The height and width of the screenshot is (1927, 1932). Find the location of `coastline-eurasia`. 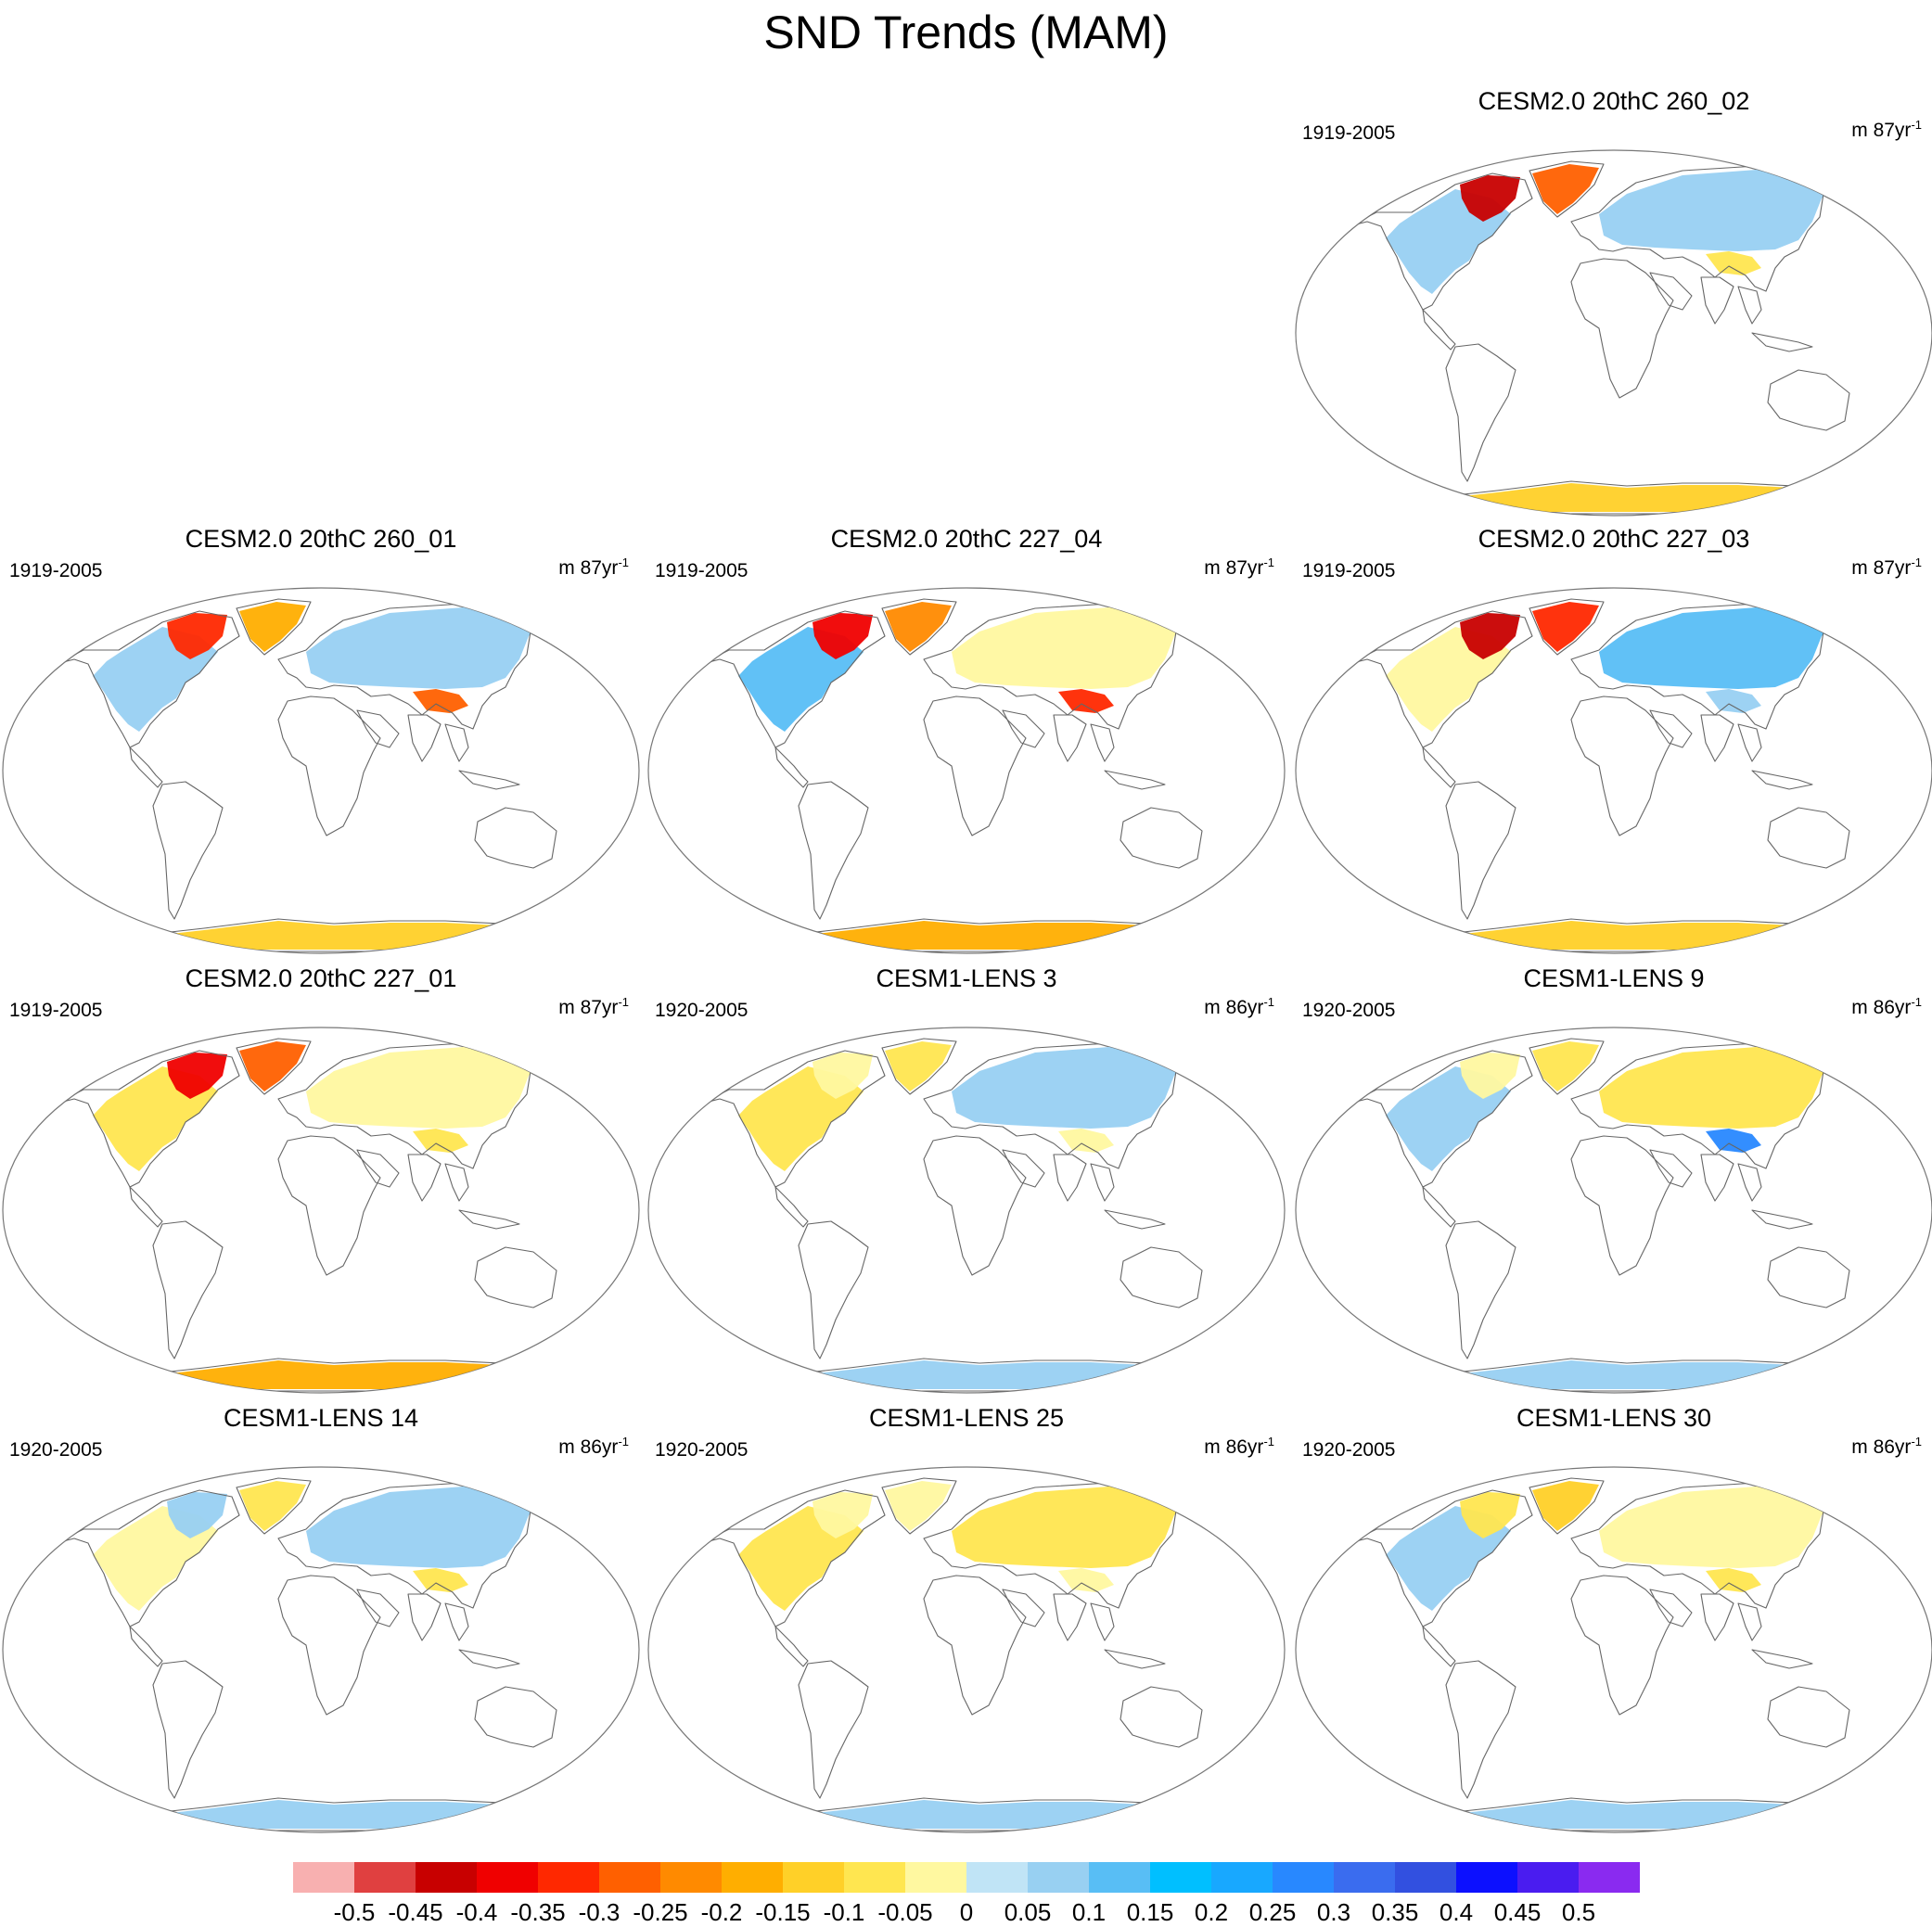

coastline-eurasia is located at coordinates (1708, 666).